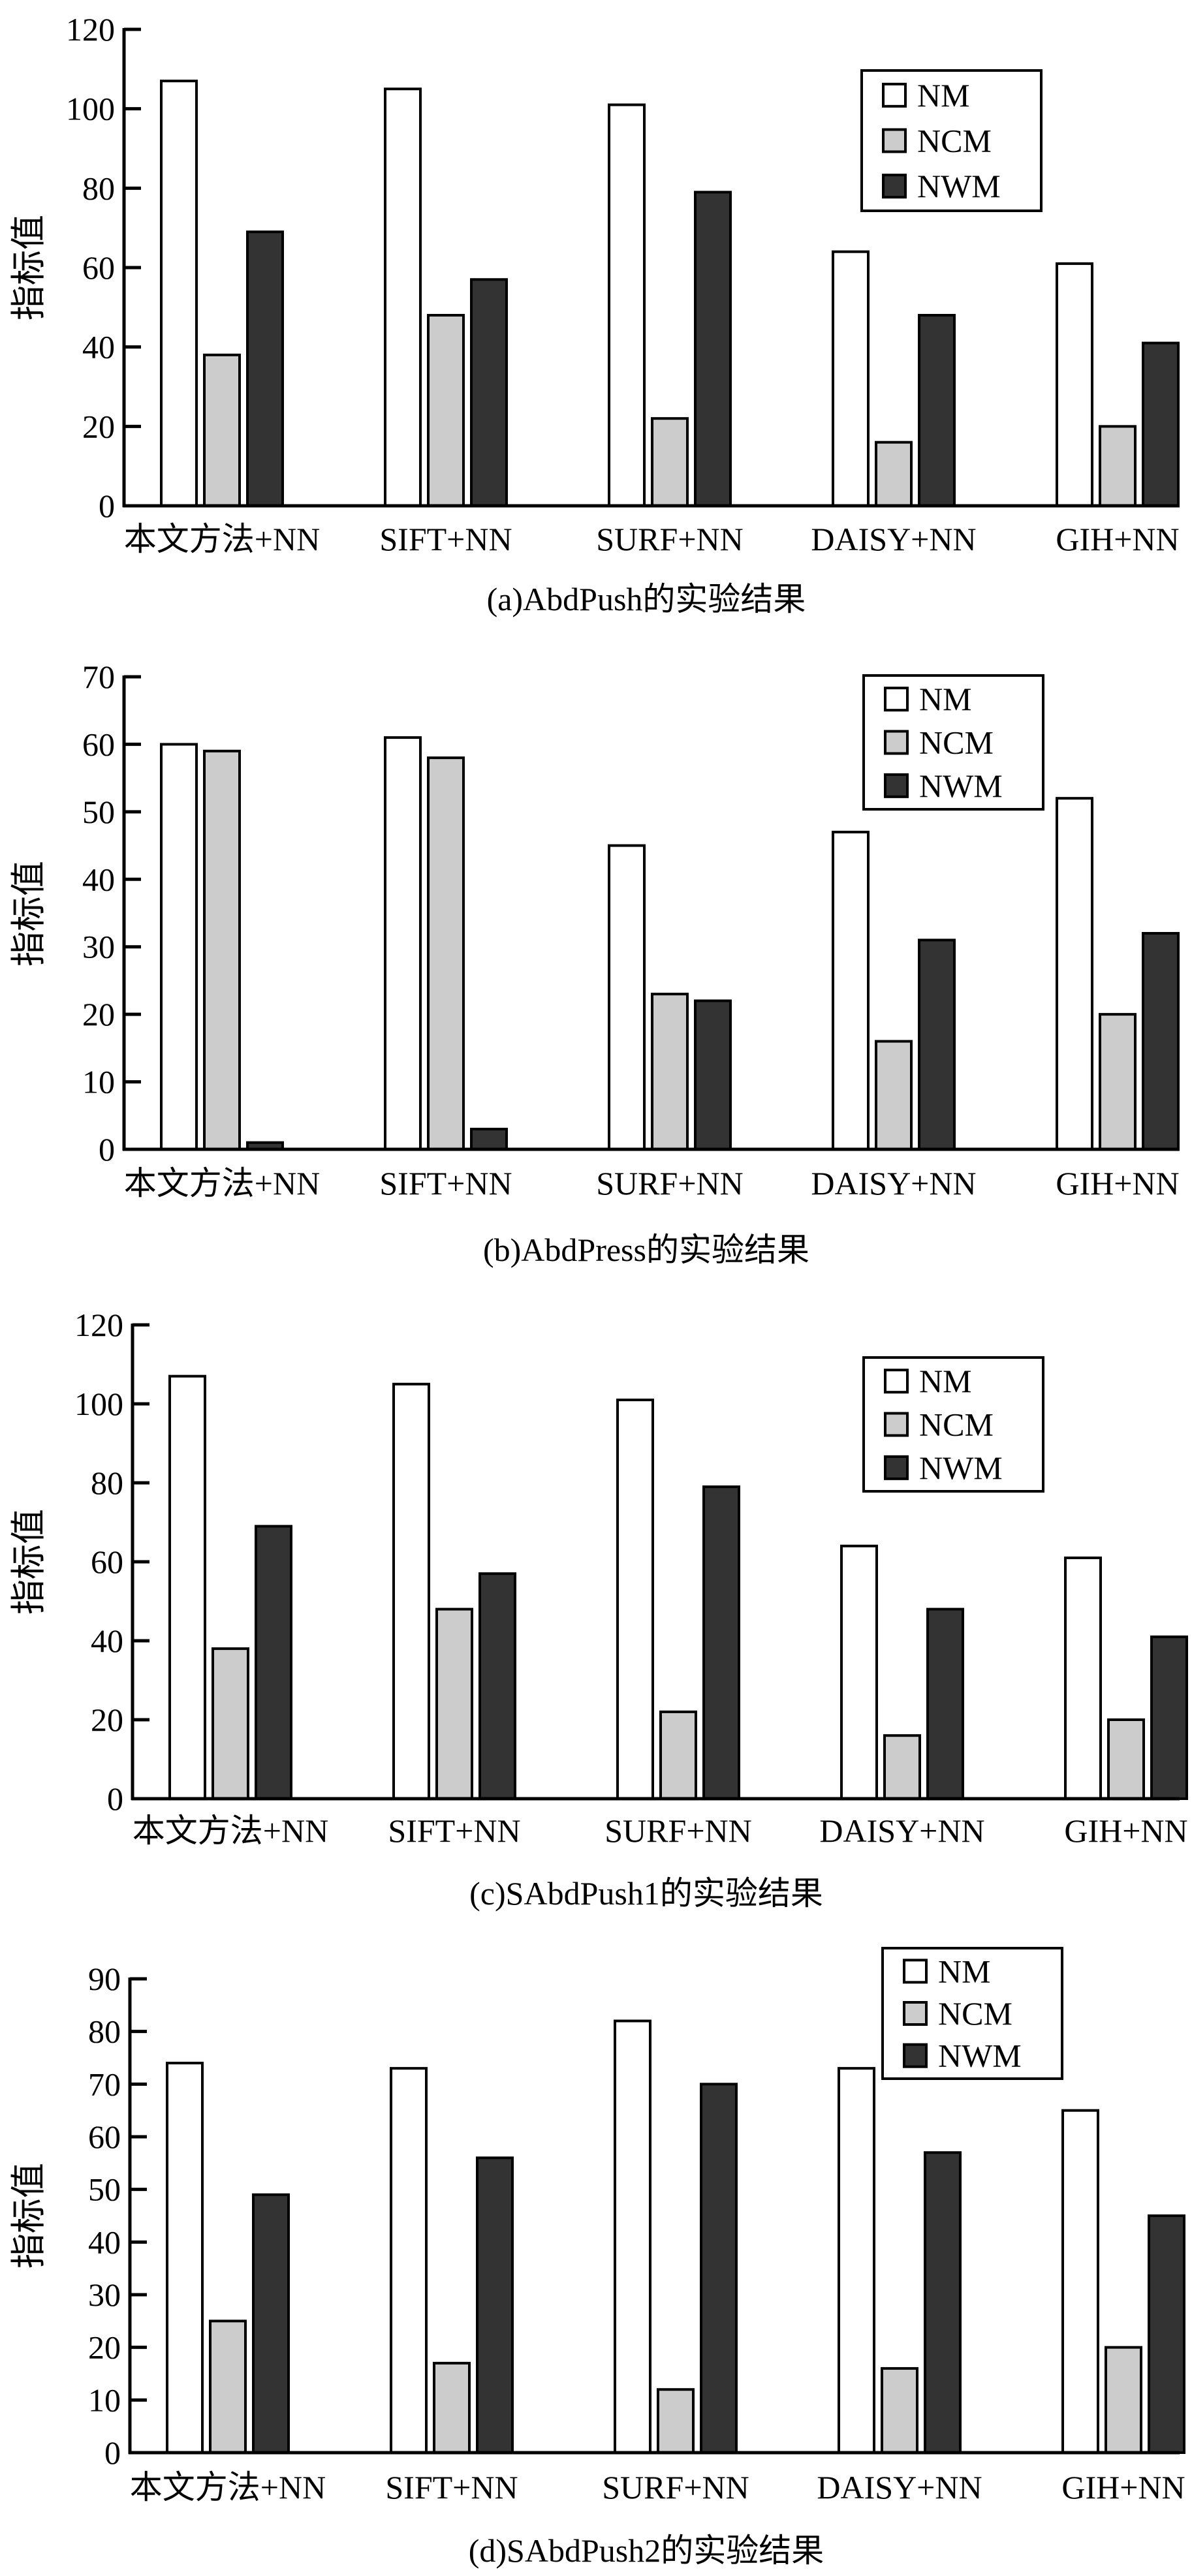 The image size is (1192, 2576). Describe the element at coordinates (1123, 2487) in the screenshot. I see `x-tick-label: GIH+NN` at that location.